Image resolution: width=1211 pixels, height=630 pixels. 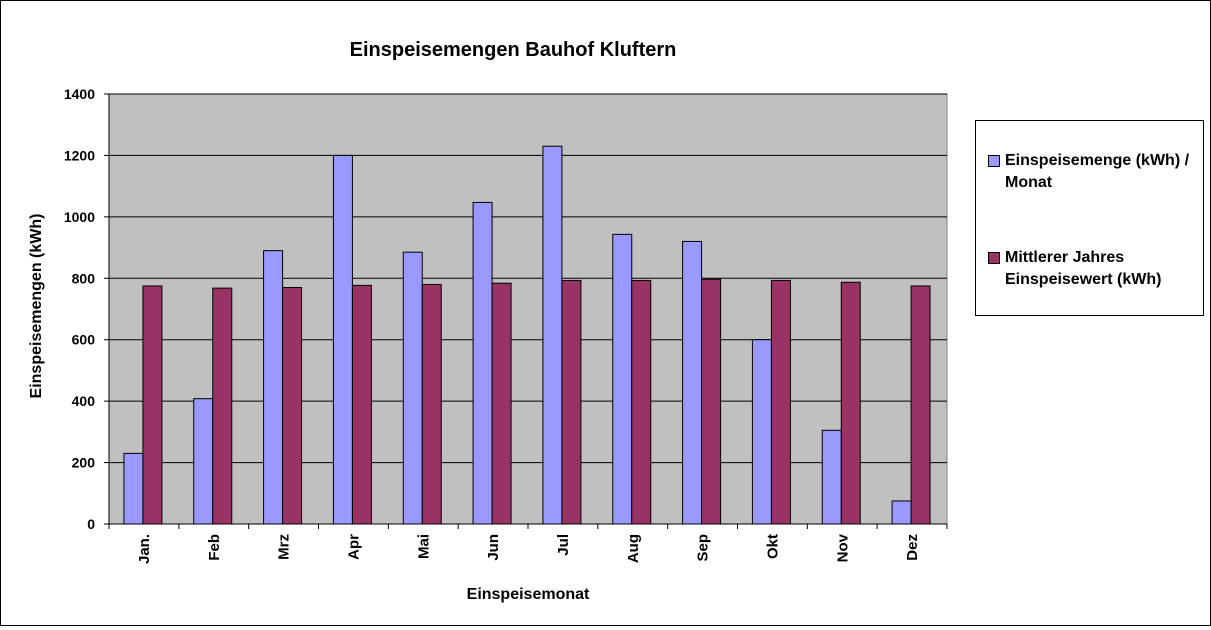 What do you see at coordinates (528, 594) in the screenshot?
I see `x-axis-title: Einspeisemonat` at bounding box center [528, 594].